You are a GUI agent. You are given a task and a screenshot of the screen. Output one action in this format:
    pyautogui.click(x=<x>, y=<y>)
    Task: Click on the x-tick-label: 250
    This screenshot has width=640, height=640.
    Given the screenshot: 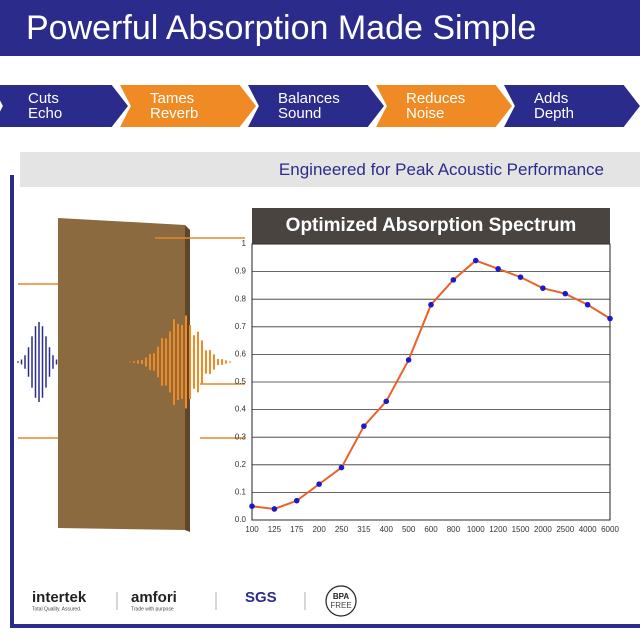 What is the action you would take?
    pyautogui.click(x=342, y=529)
    